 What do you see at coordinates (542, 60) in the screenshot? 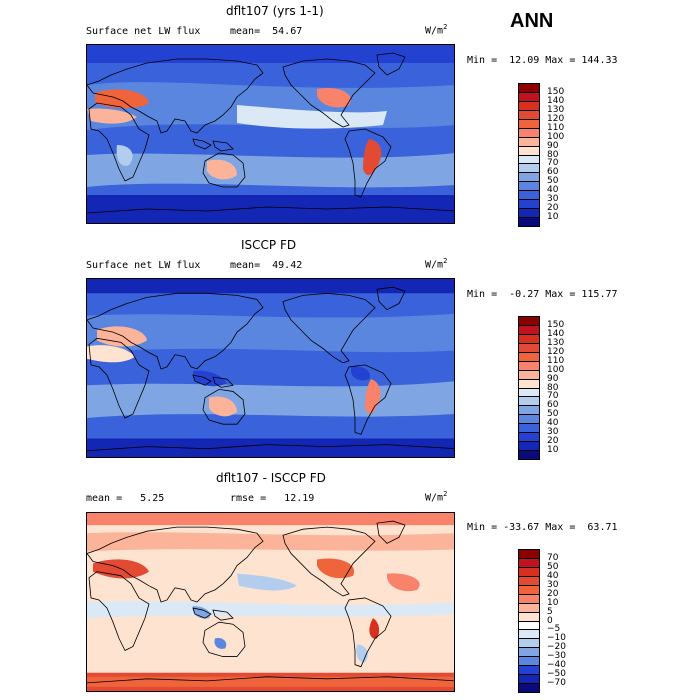
I see `panel-1-minmax: Min = 12.09 Max = 144.33` at bounding box center [542, 60].